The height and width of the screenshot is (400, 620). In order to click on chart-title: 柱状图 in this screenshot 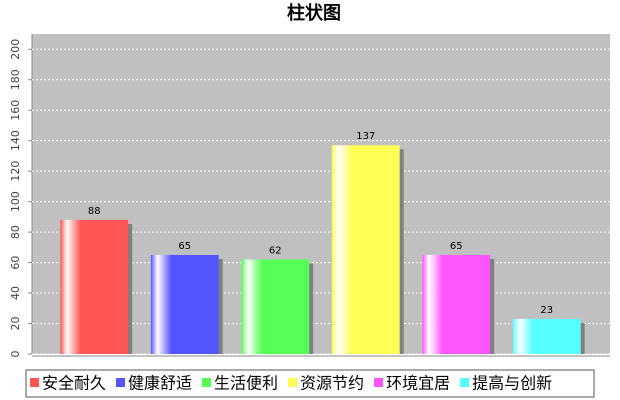, I will do `click(314, 13)`.